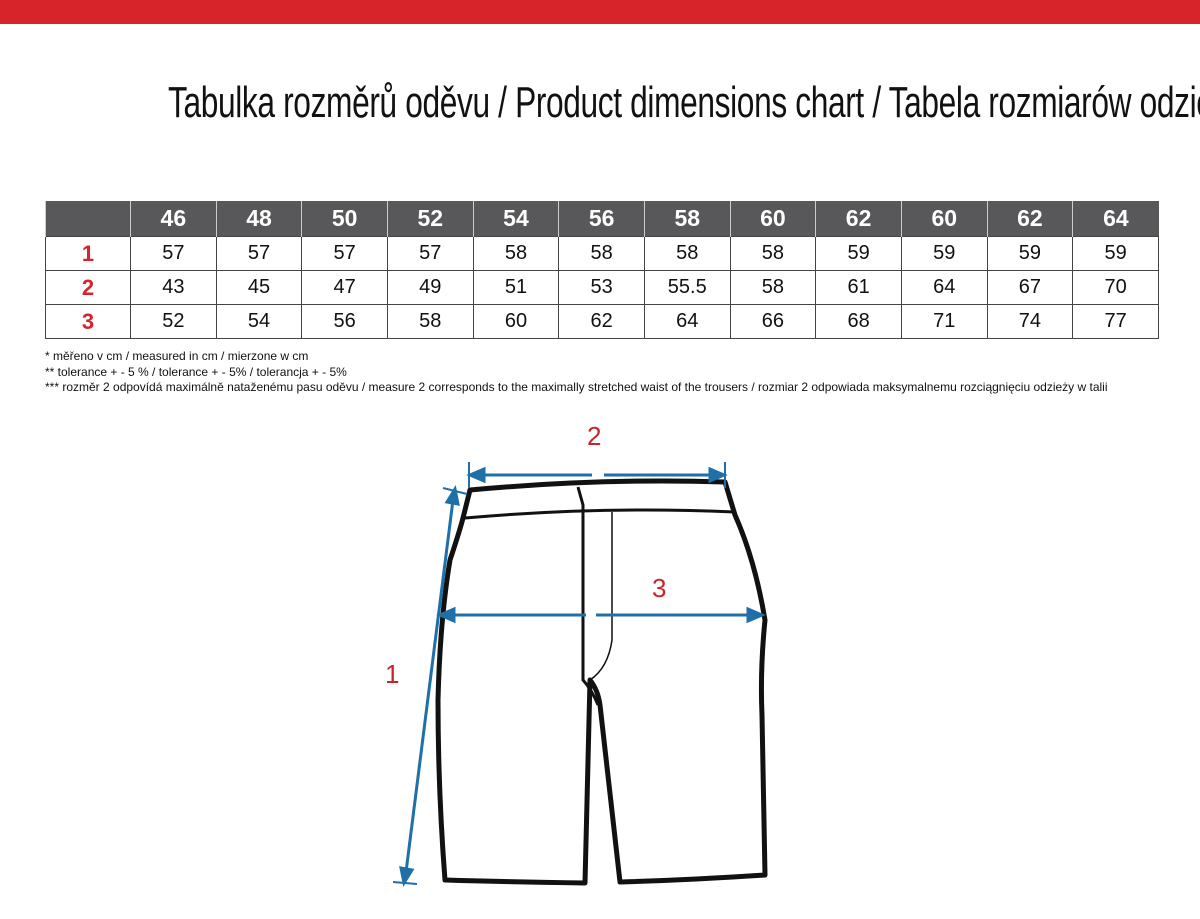 This screenshot has height=919, width=1200. Describe the element at coordinates (773, 321) in the screenshot. I see `table-cell: 66` at that location.